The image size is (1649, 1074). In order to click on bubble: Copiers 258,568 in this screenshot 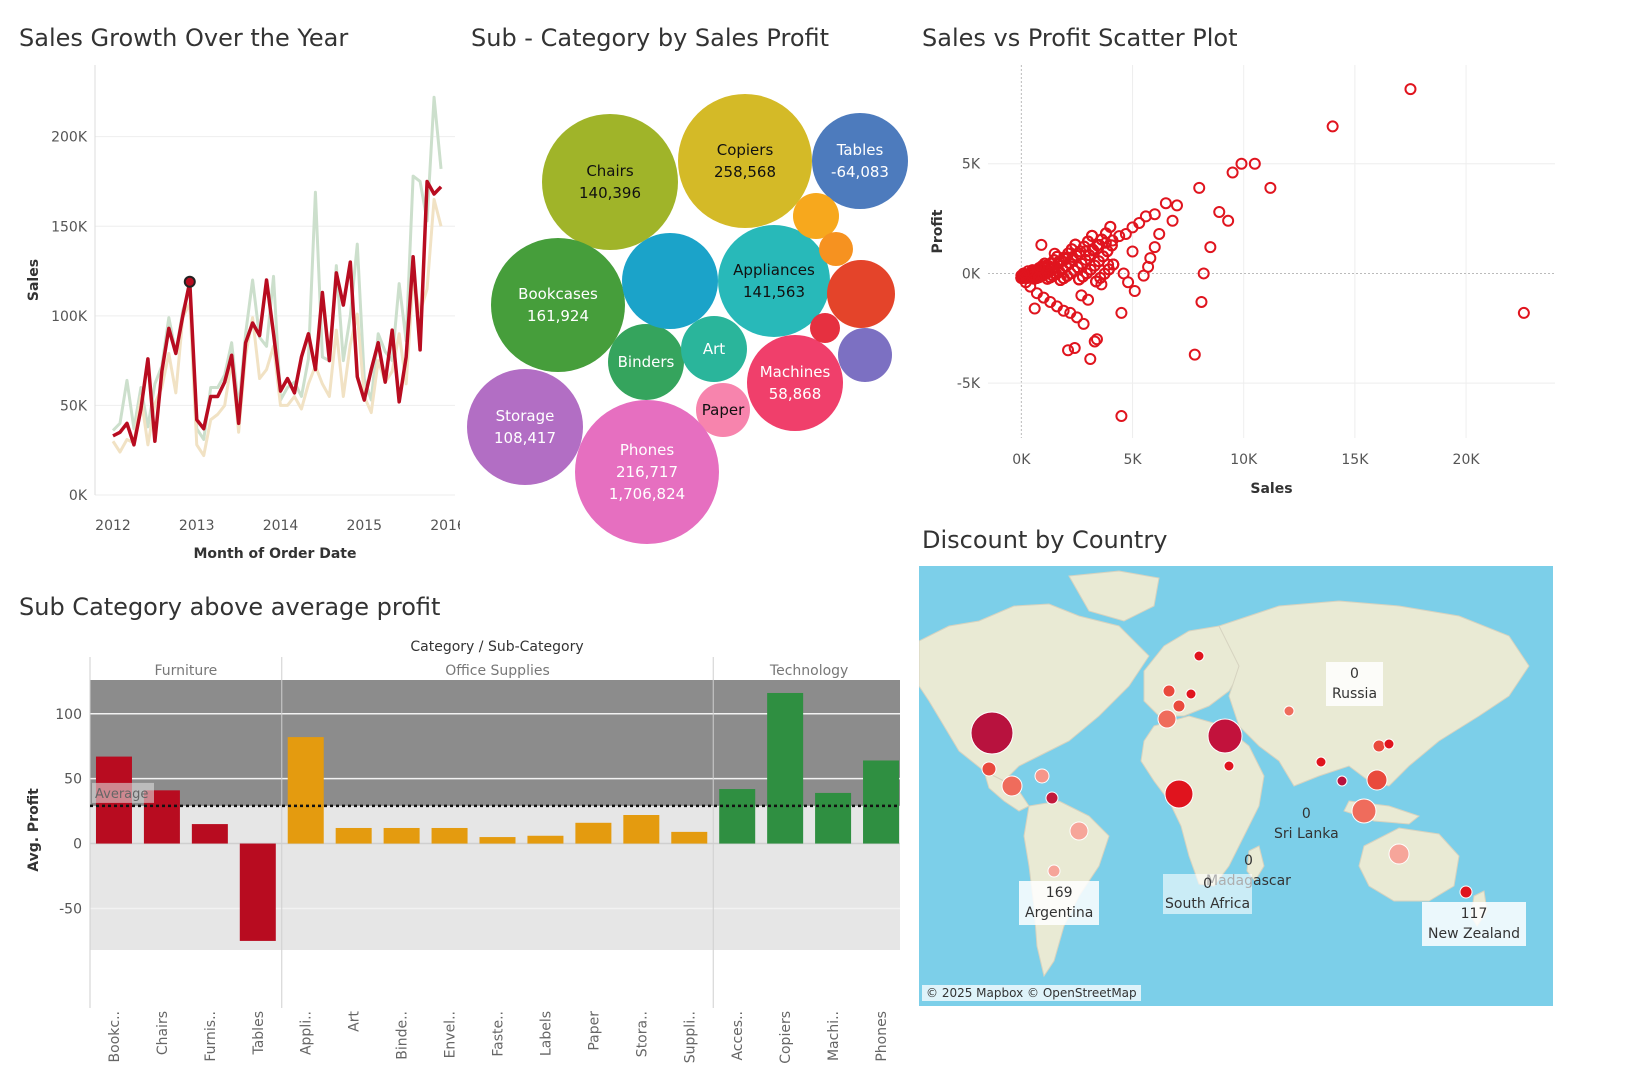, I will do `click(745, 161)`.